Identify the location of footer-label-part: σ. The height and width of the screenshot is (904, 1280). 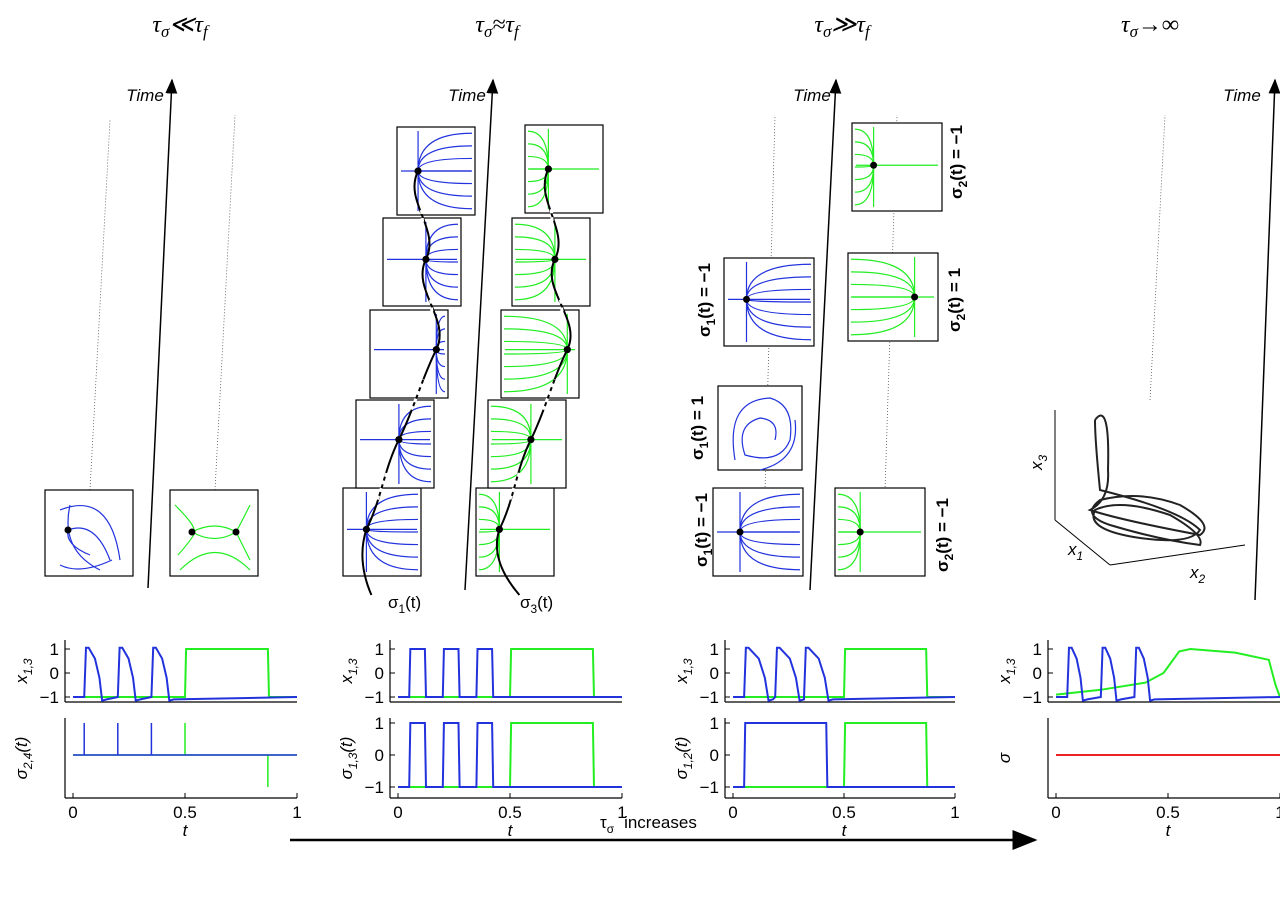
(611, 829).